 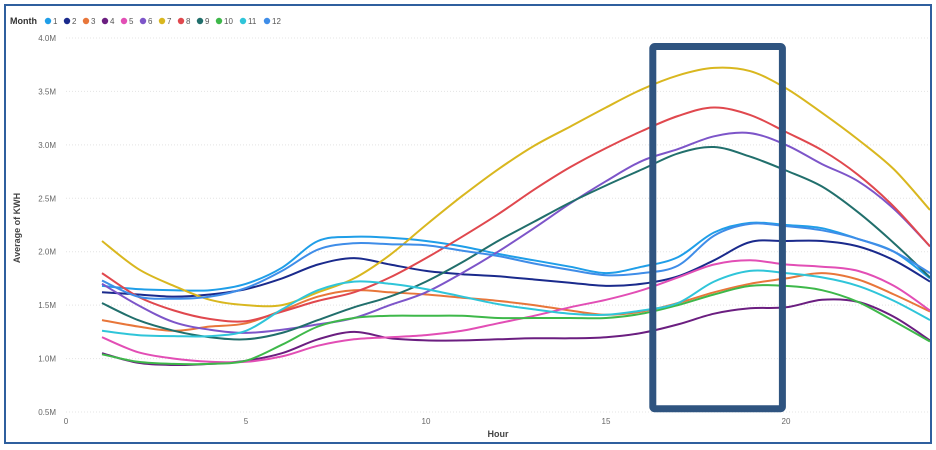 I want to click on legend: Month 1 2 3 4 5 6 7 8 9 10 11 12, so click(x=145, y=21).